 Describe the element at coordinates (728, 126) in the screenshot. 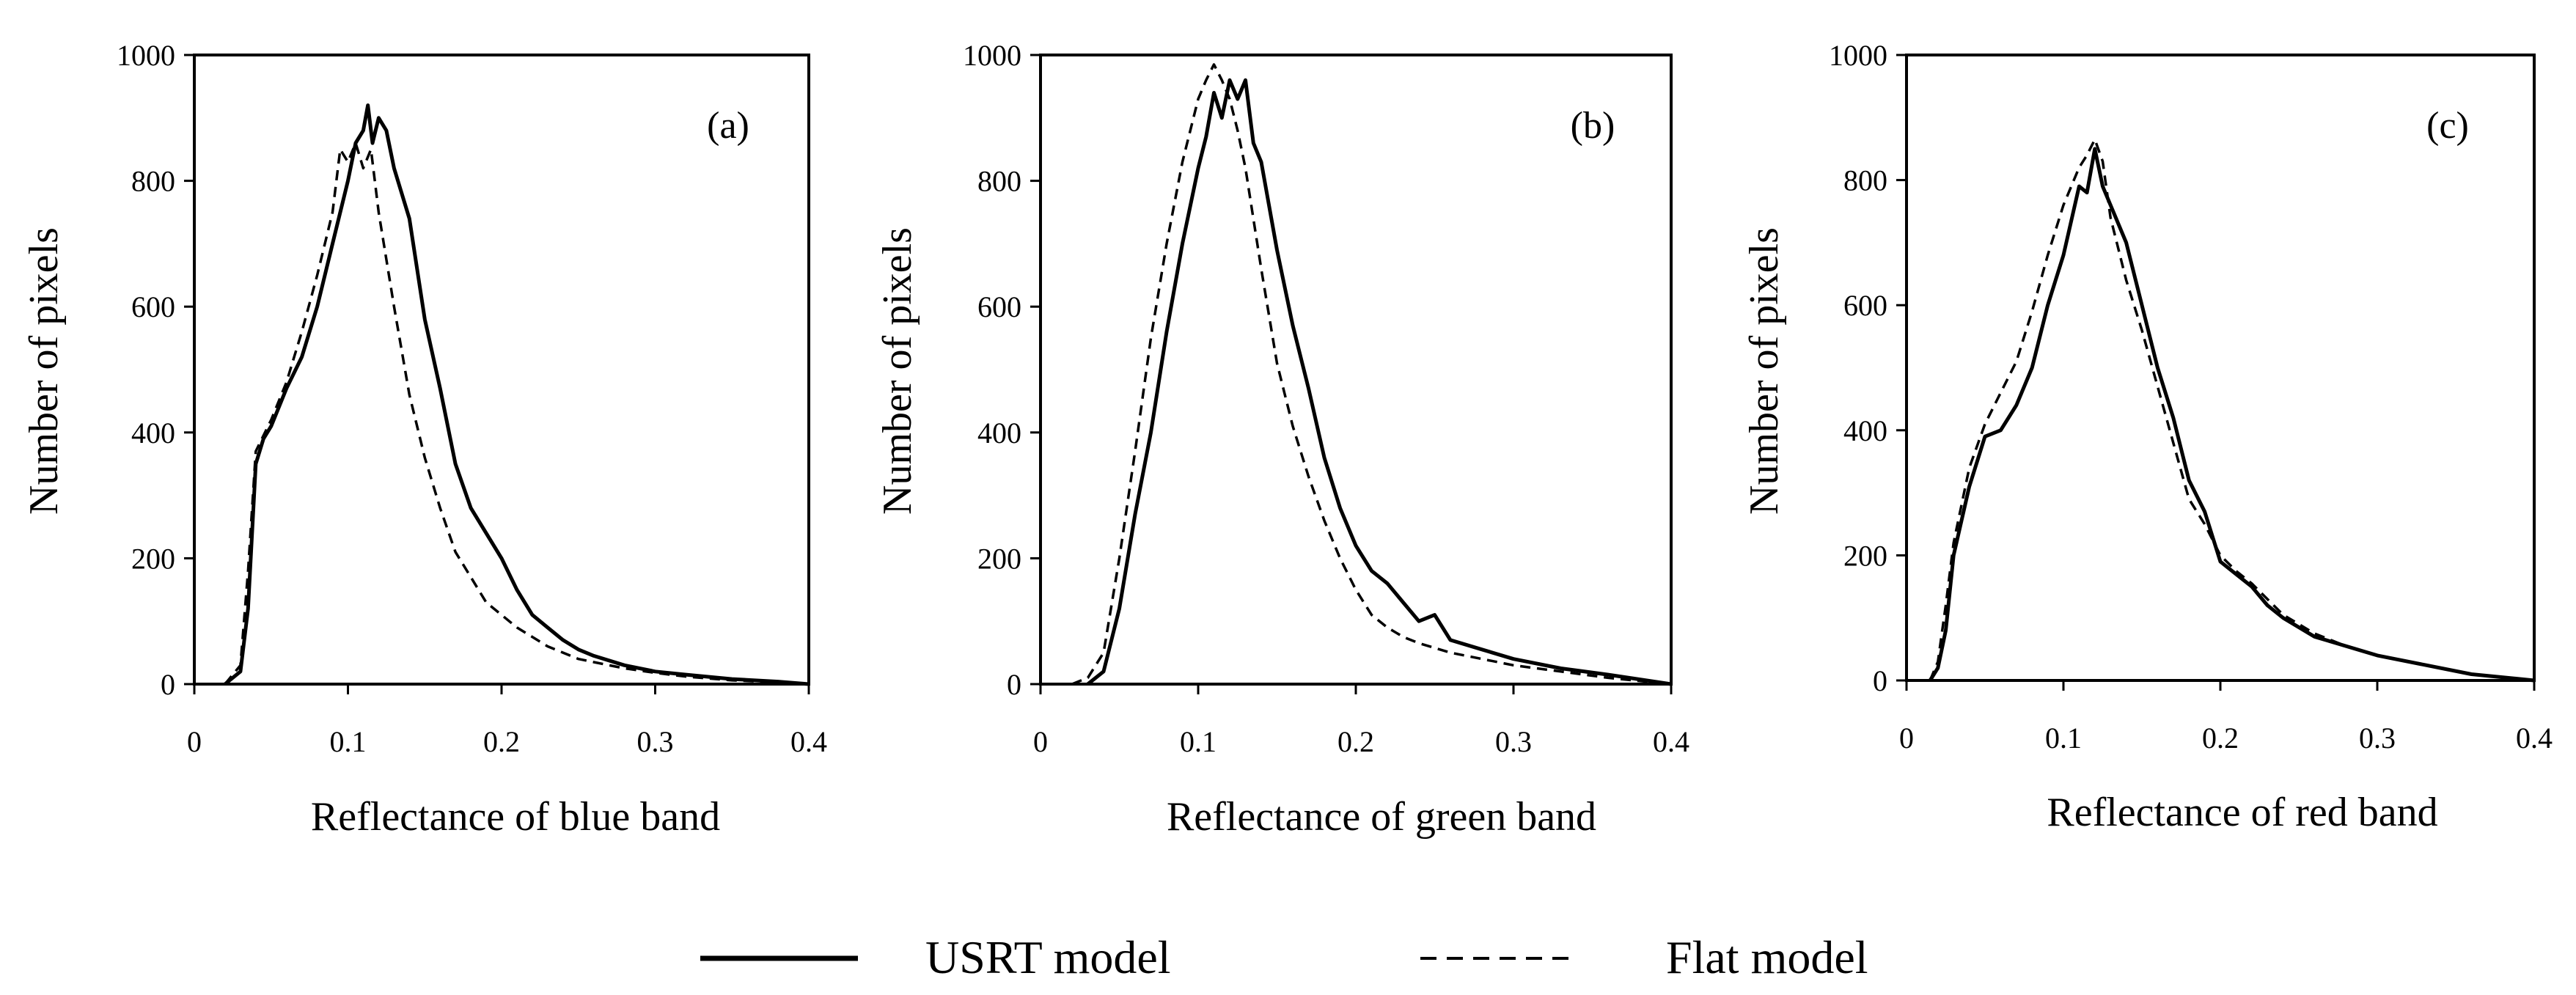

I see `panel-label: (a)` at that location.